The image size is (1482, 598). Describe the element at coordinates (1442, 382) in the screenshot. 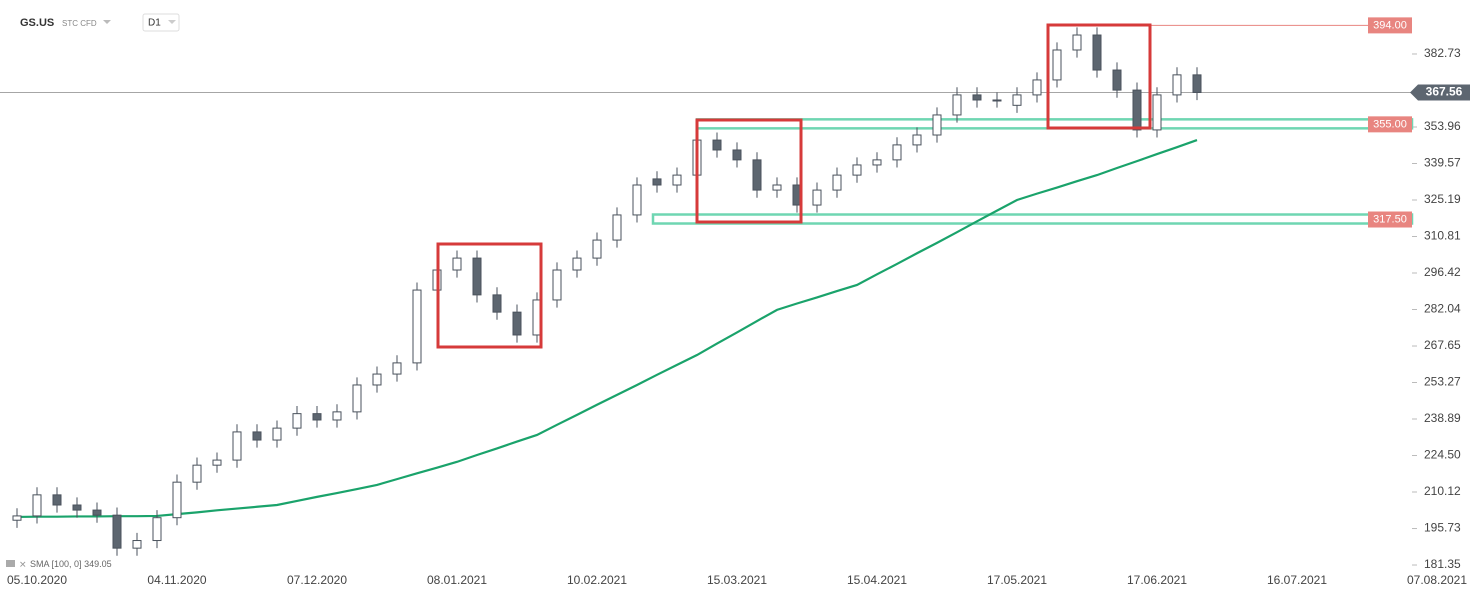

I see `y-tick-label: 253.27` at that location.